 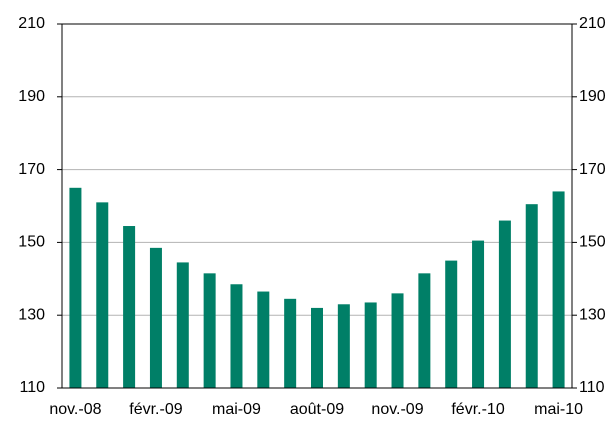 What do you see at coordinates (155, 409) in the screenshot?
I see `x-tick-label: févr.-09` at bounding box center [155, 409].